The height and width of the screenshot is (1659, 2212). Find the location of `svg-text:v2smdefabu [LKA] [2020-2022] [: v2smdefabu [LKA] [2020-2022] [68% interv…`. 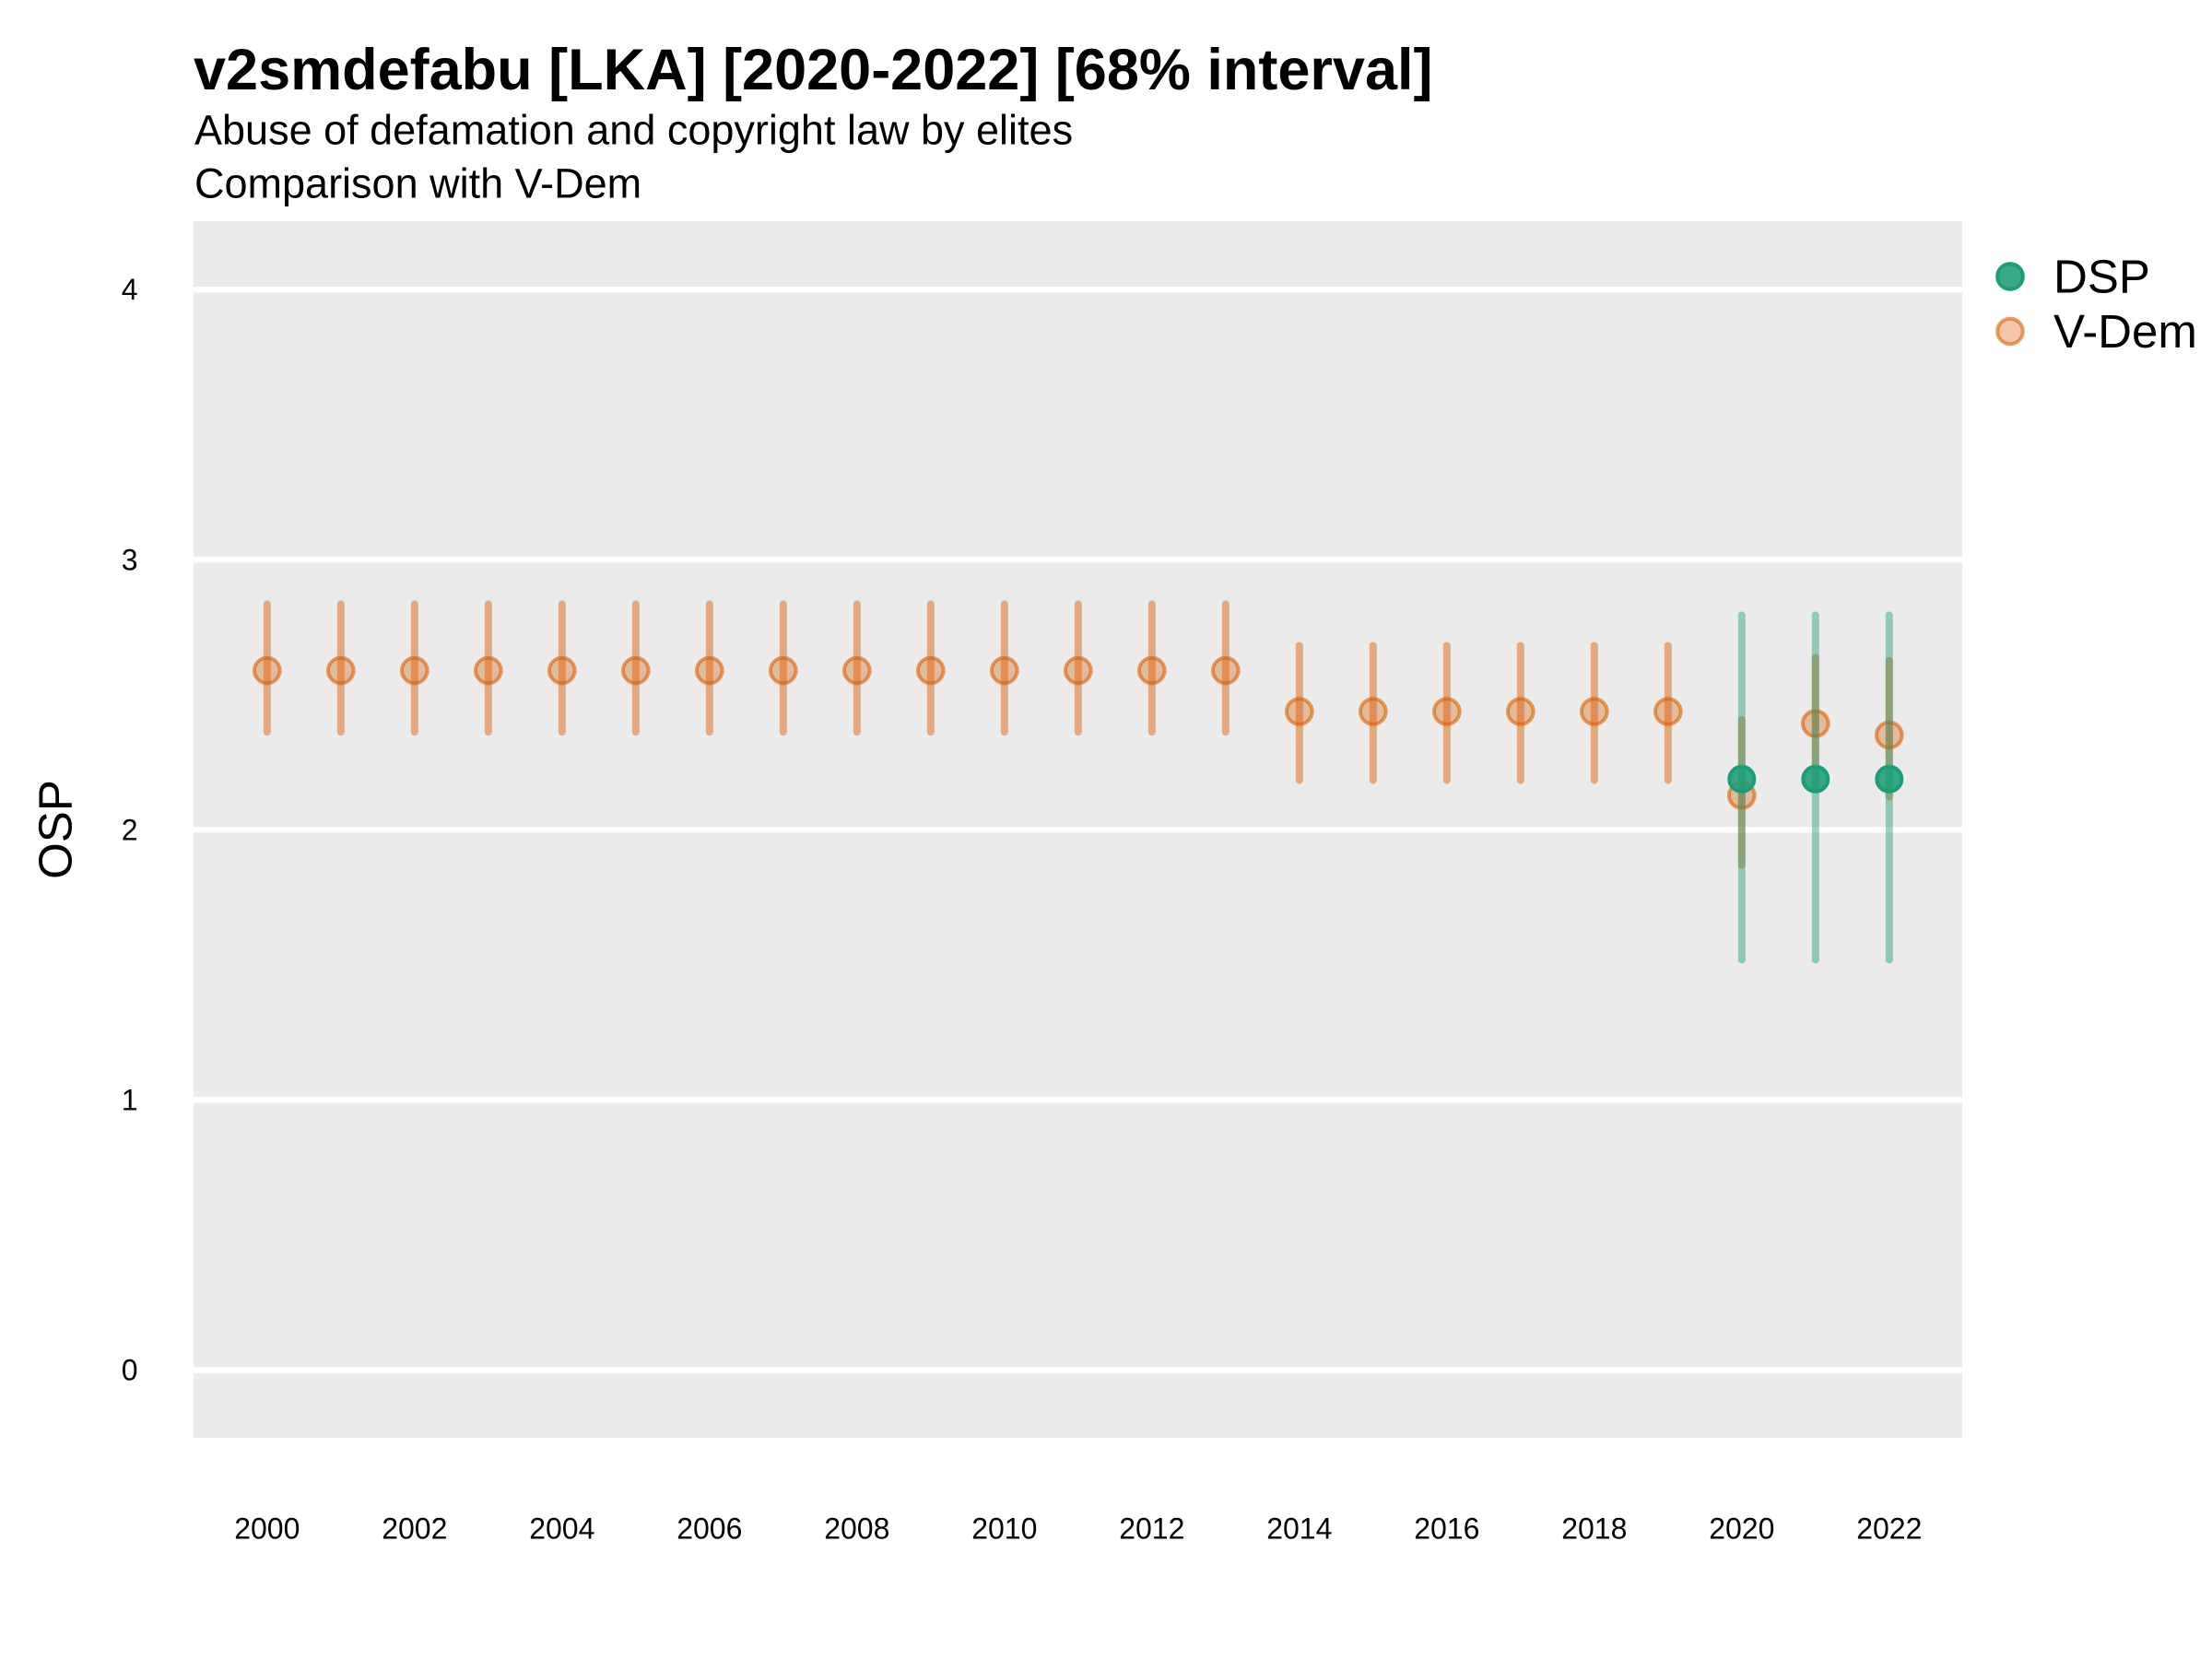

svg-text:v2smdefabu [LKA] [2020-2022] [: v2smdefabu [LKA] [2020-2022] [68% interv… is located at coordinates (813, 70).